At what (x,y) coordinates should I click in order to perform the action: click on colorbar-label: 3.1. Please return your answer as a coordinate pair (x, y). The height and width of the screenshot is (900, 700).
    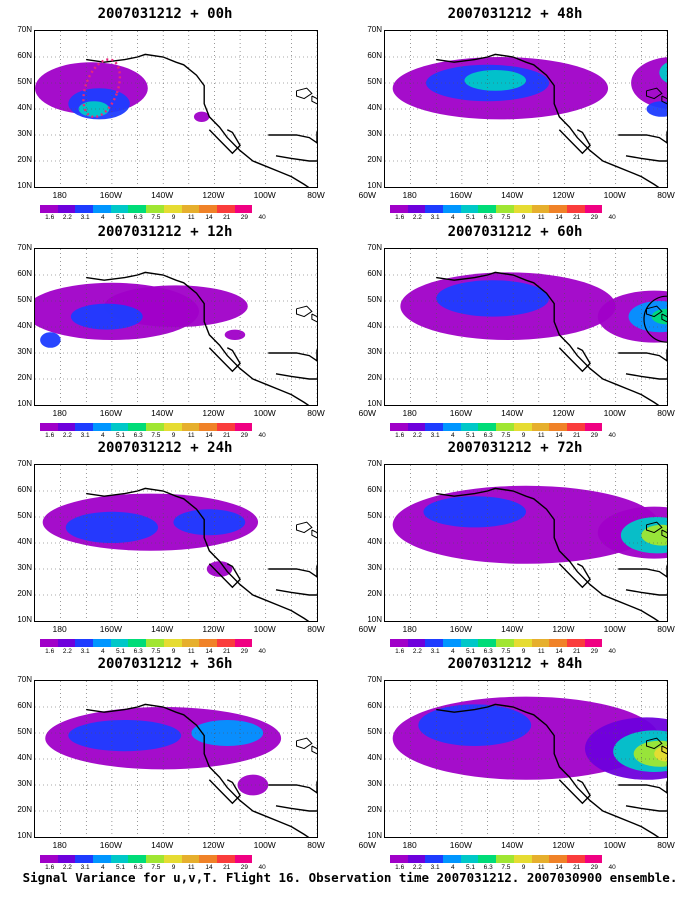
    Looking at the image, I should click on (435, 867).